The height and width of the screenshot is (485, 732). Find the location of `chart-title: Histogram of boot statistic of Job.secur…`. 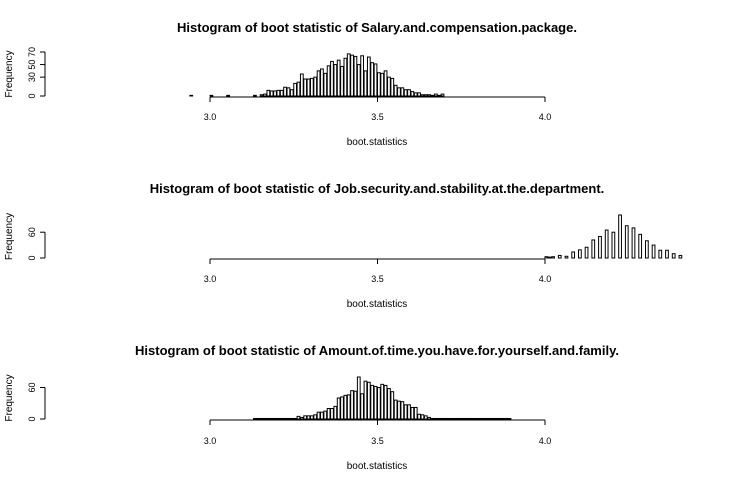

chart-title: Histogram of boot statistic of Job.secur… is located at coordinates (377, 188).